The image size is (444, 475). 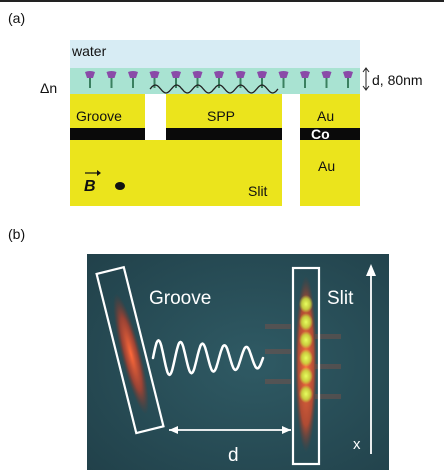 What do you see at coordinates (120, 186) in the screenshot?
I see `b-field-dot` at bounding box center [120, 186].